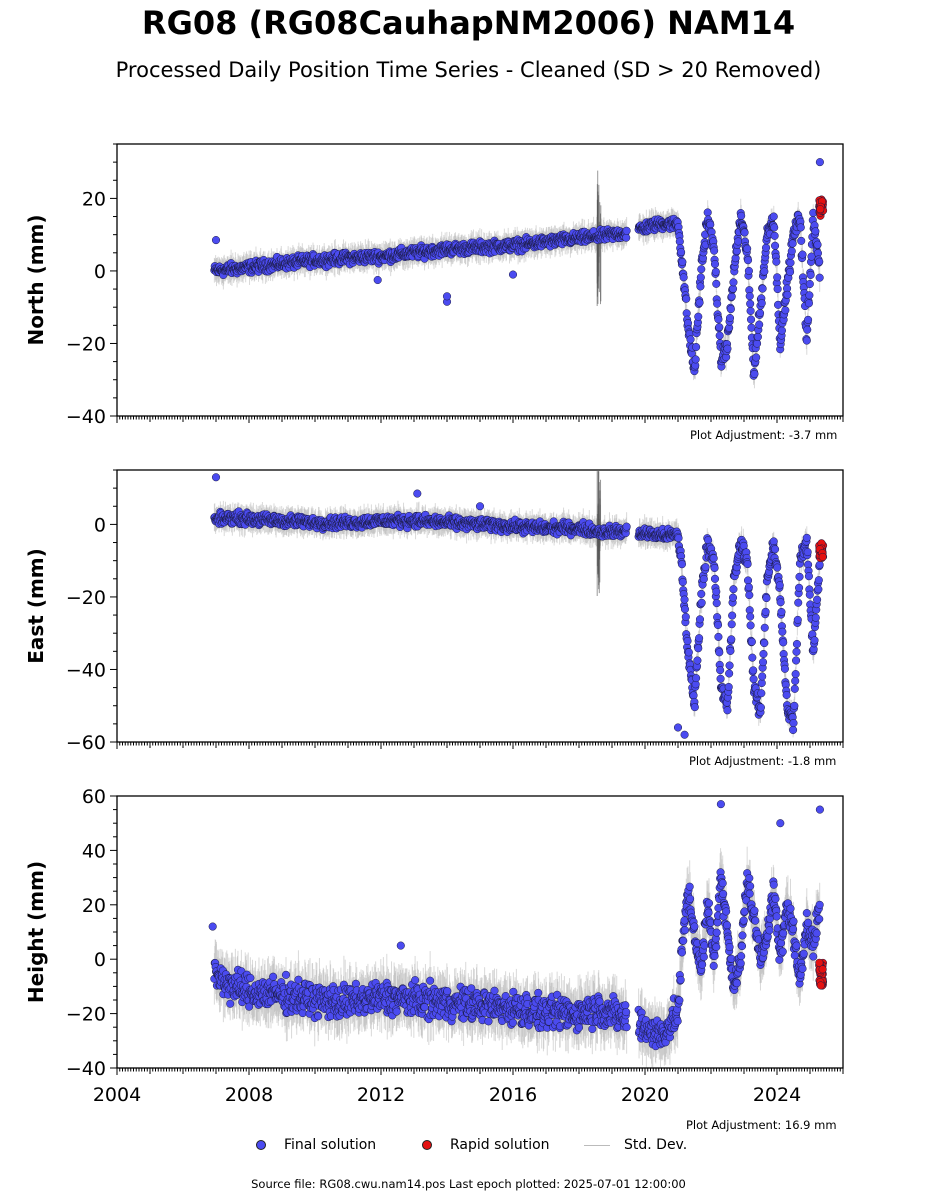  What do you see at coordinates (94, 199) in the screenshot?
I see `y-tick-label: 20` at bounding box center [94, 199].